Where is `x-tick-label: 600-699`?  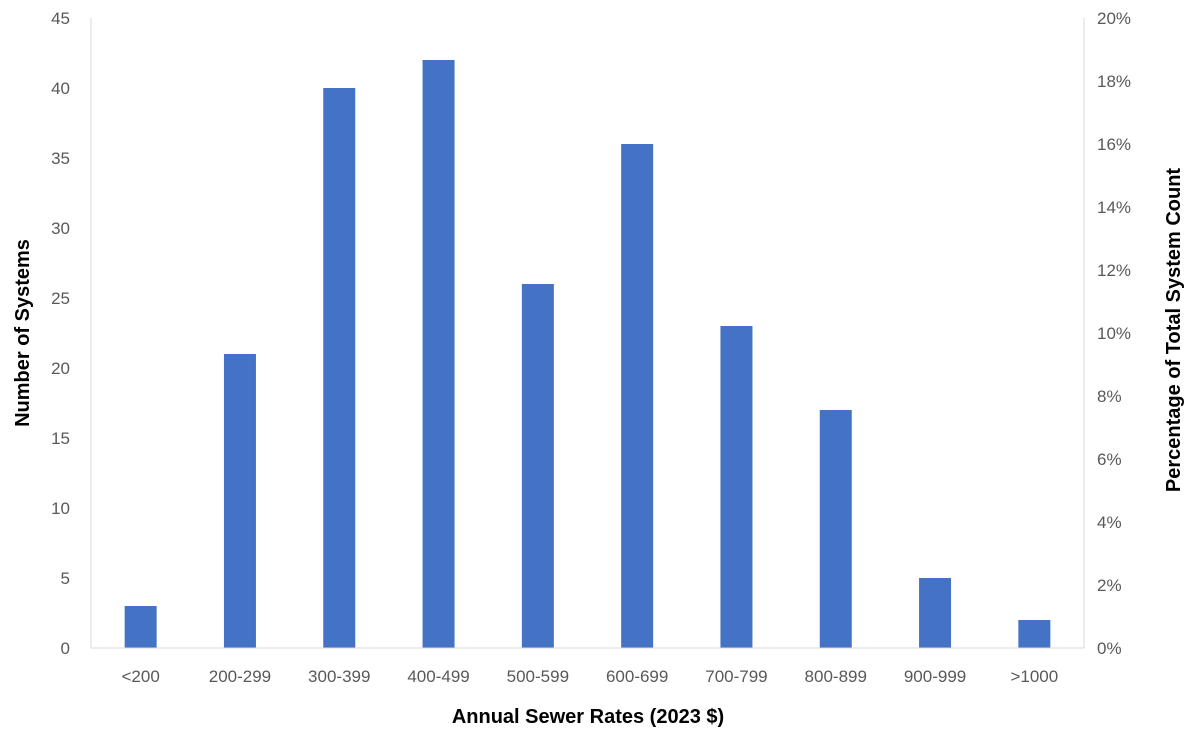
x-tick-label: 600-699 is located at coordinates (637, 676).